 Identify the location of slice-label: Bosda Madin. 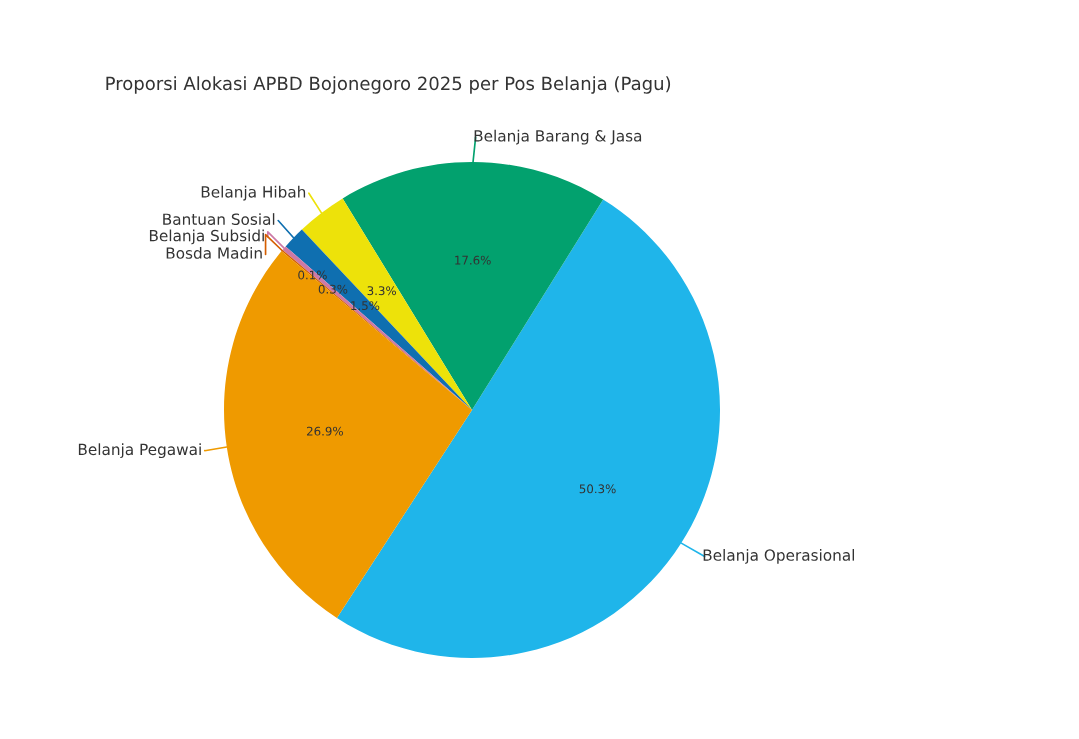
(214, 253).